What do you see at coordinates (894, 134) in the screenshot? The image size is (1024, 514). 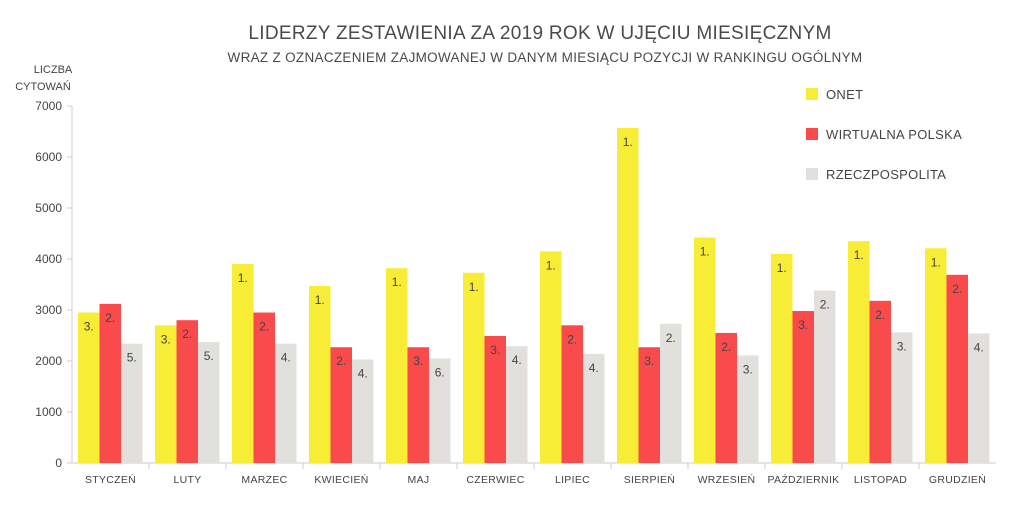 I see `legend-label: WIRTUALNA POLSKA` at bounding box center [894, 134].